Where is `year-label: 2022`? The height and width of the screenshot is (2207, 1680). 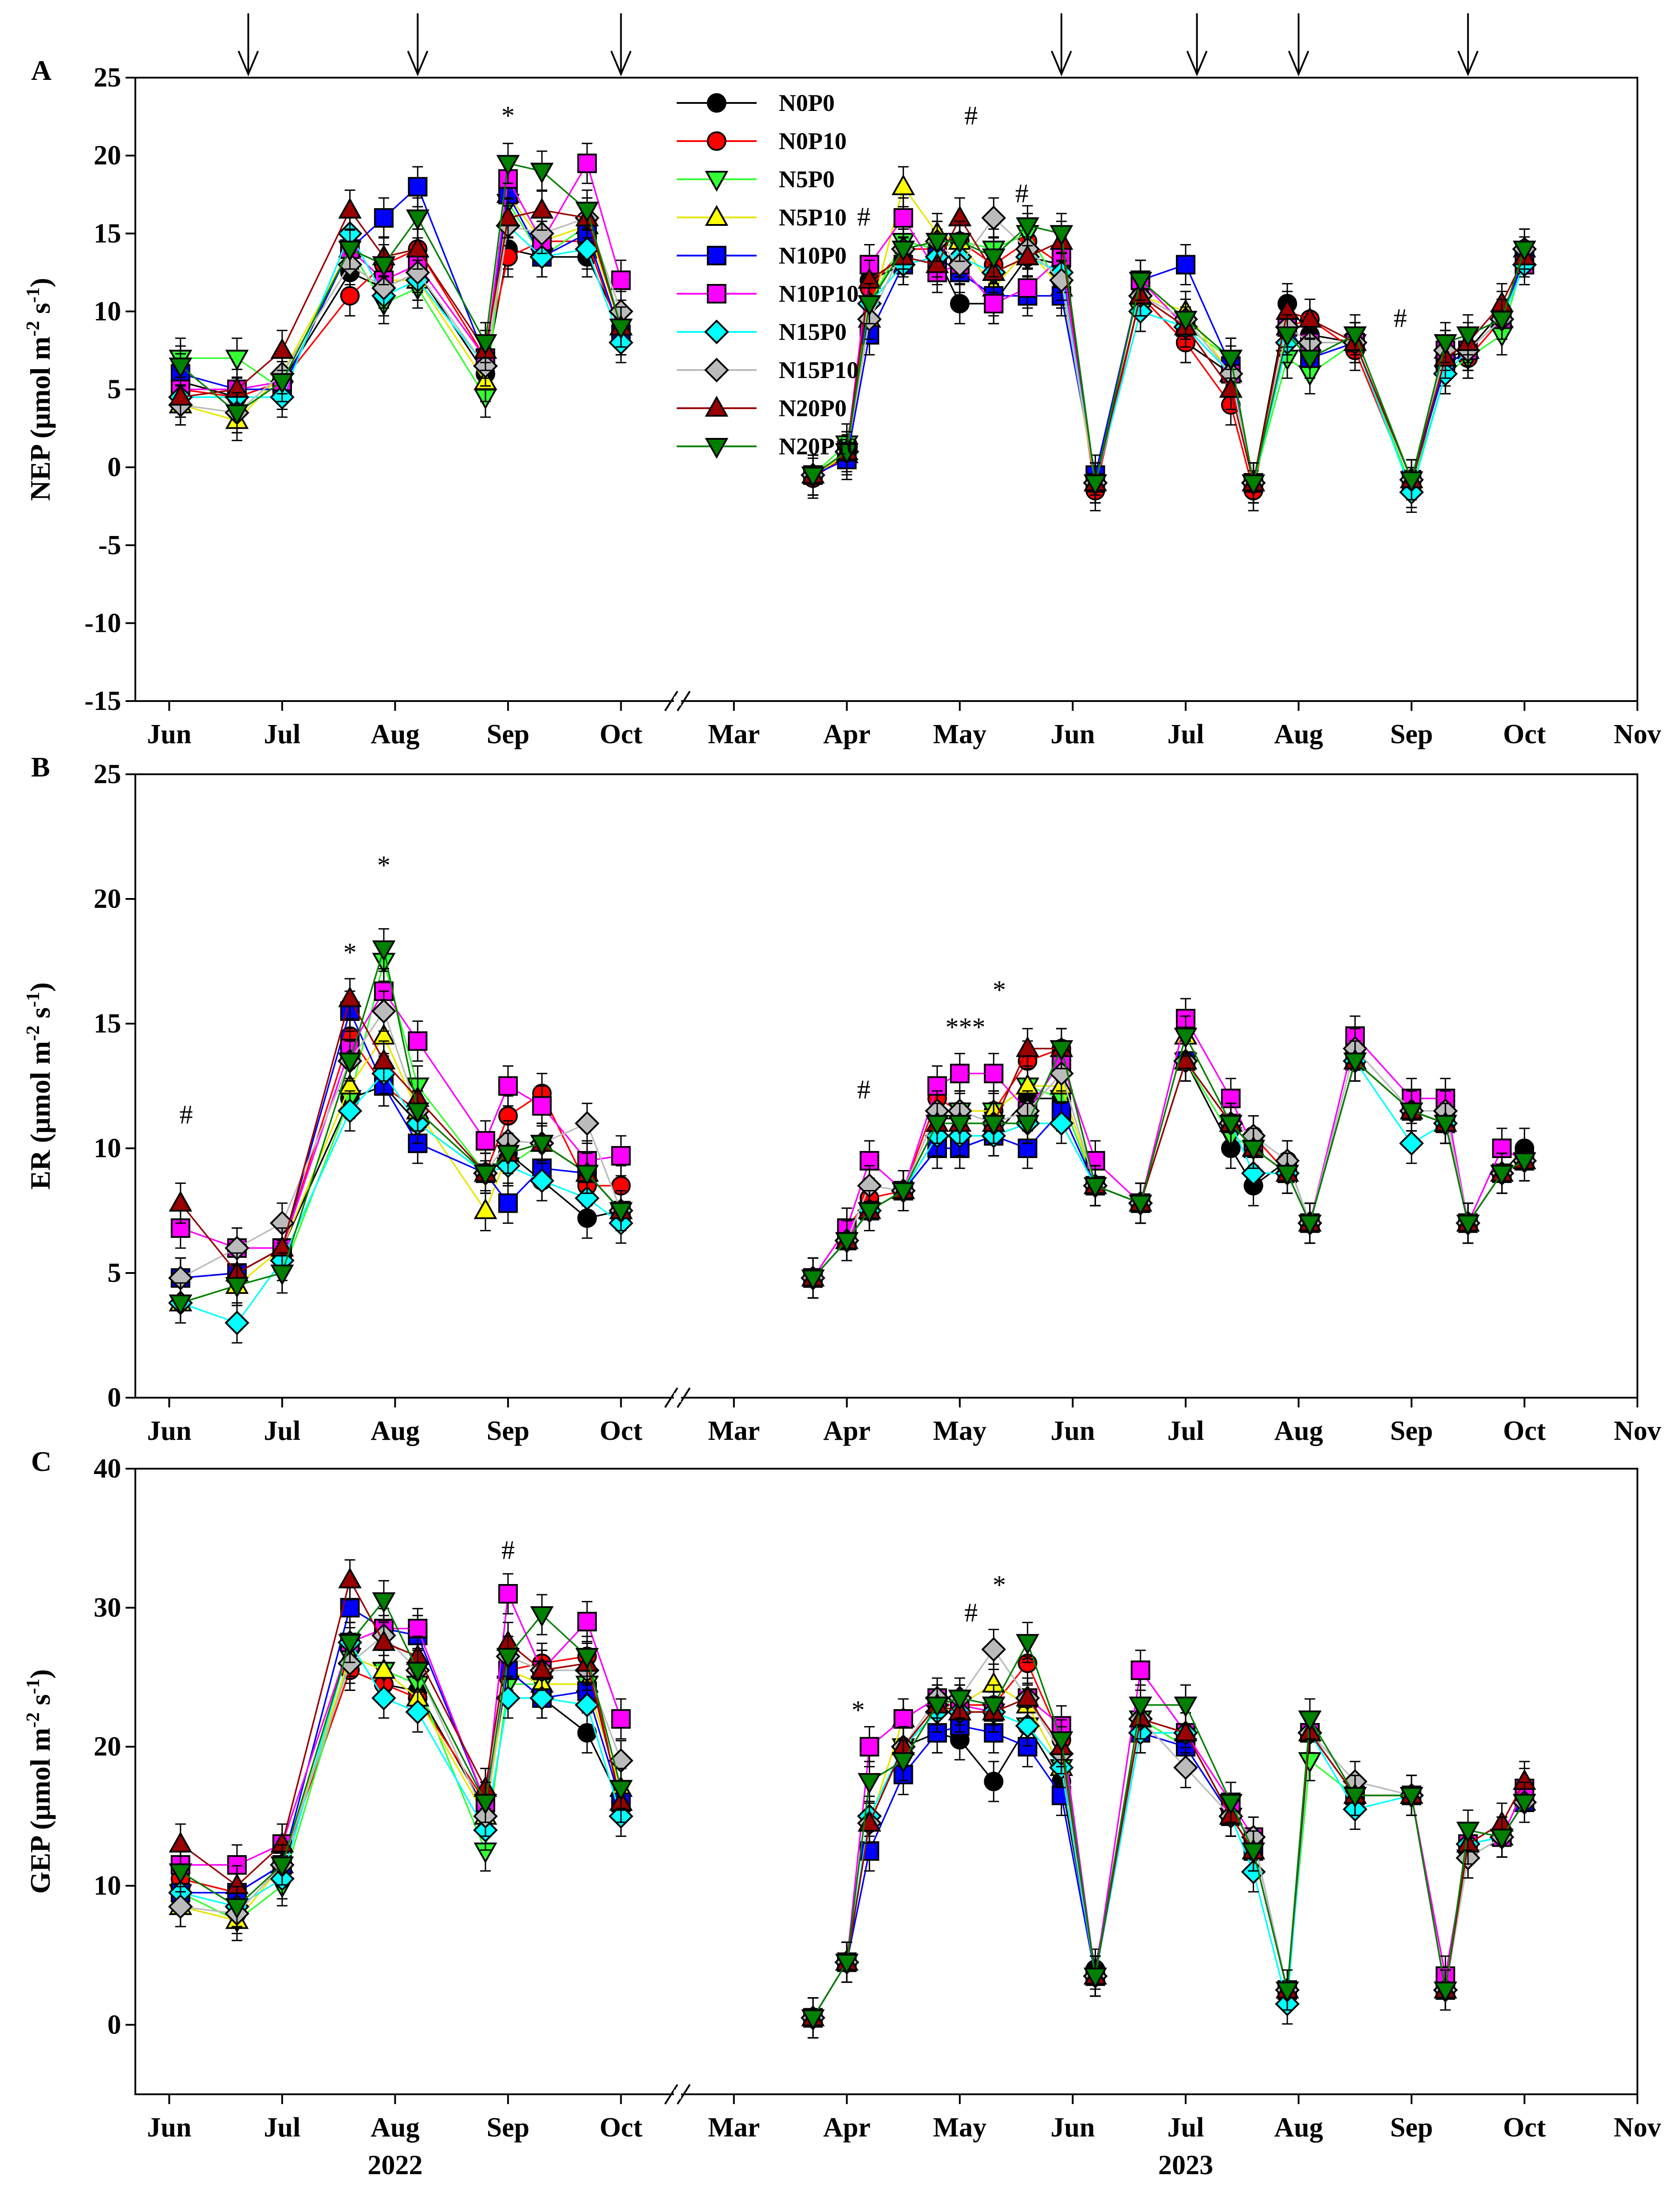
year-label: 2022 is located at coordinates (394, 2165).